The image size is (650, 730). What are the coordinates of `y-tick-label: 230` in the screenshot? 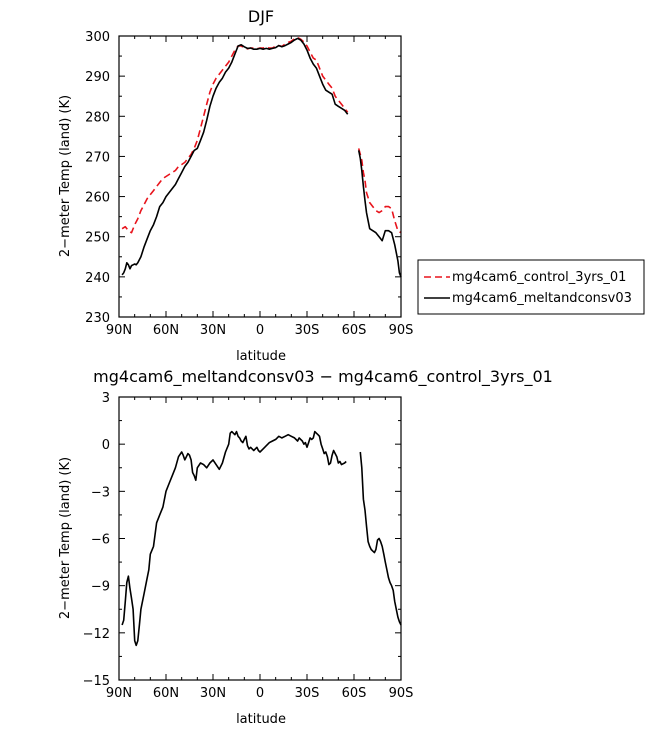 It's located at (97, 318).